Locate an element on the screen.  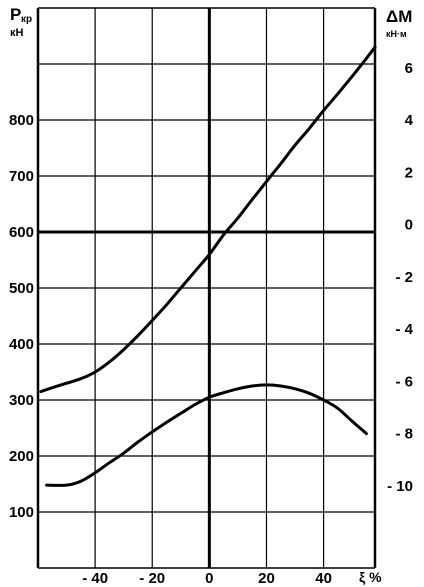
right-axis-label: ΔM is located at coordinates (399, 16).